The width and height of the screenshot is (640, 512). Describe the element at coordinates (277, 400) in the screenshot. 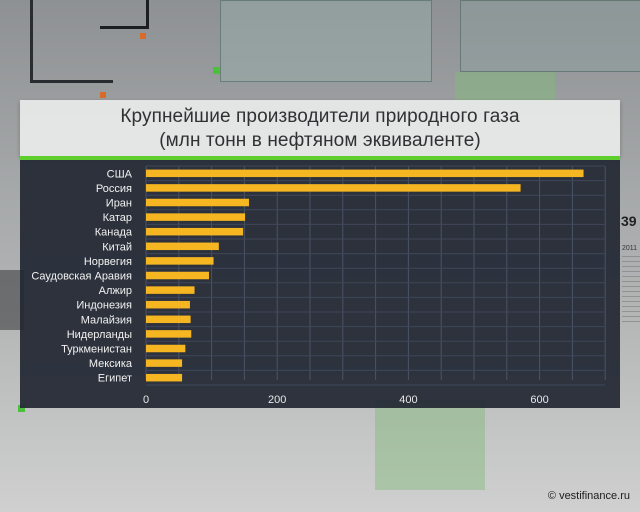

I see `x-tick-label: 200` at that location.